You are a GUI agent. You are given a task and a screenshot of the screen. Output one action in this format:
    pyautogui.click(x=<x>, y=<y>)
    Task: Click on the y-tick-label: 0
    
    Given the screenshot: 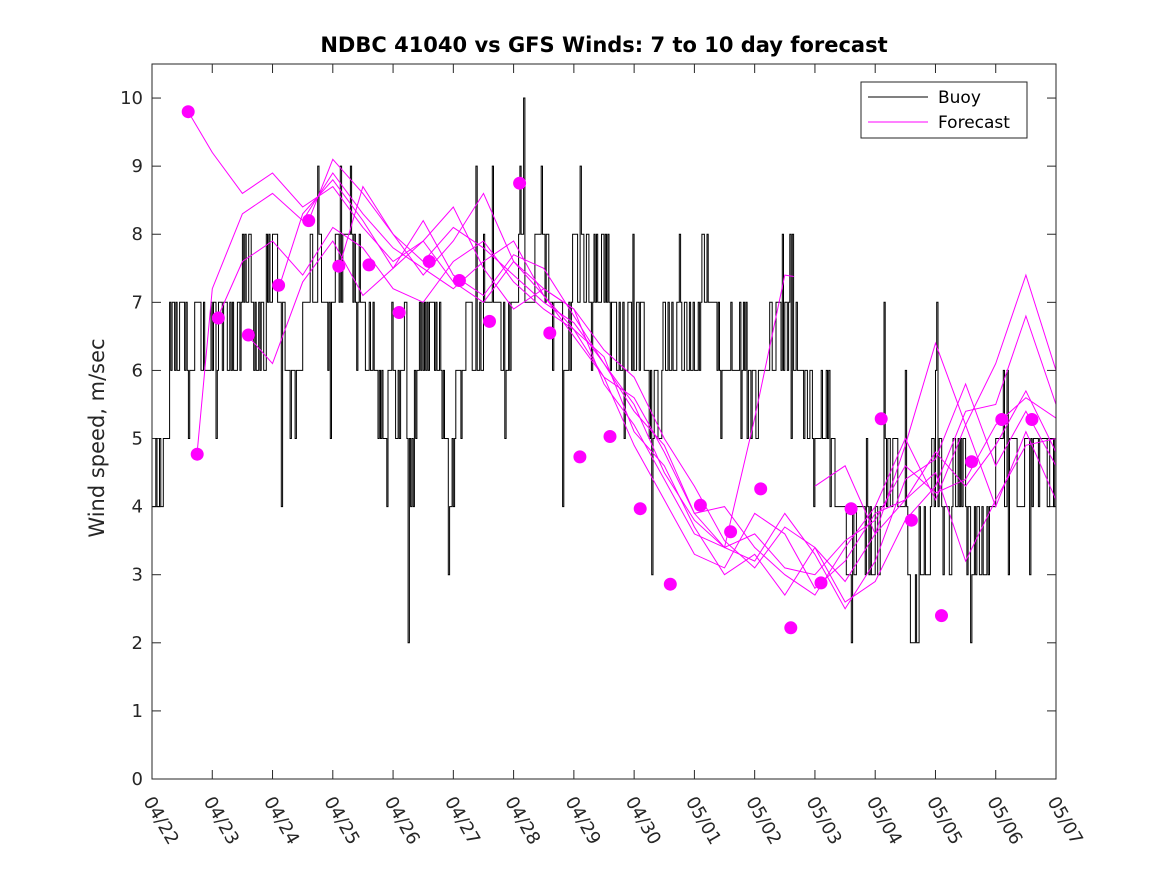 What is the action you would take?
    pyautogui.click(x=137, y=779)
    